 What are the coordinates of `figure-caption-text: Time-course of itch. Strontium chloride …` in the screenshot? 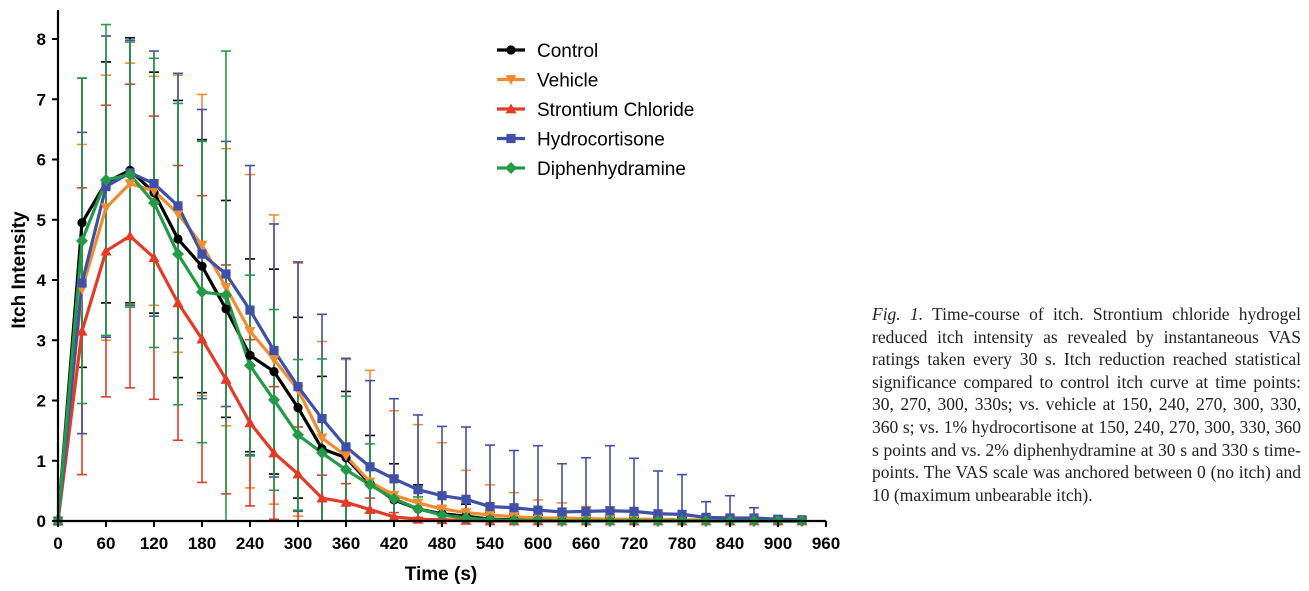 It's located at (1087, 404).